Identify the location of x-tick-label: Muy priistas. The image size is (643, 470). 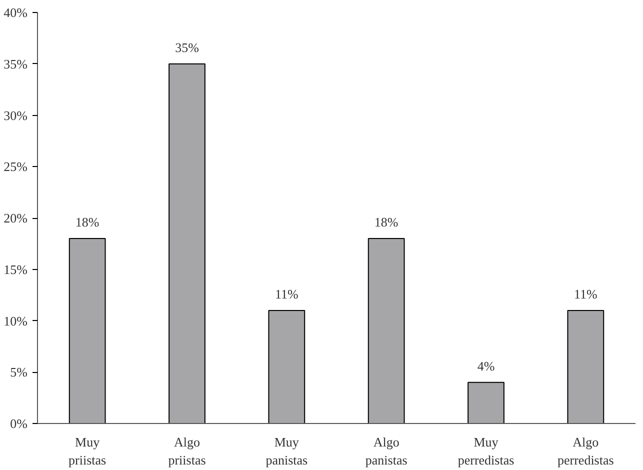
(87, 451).